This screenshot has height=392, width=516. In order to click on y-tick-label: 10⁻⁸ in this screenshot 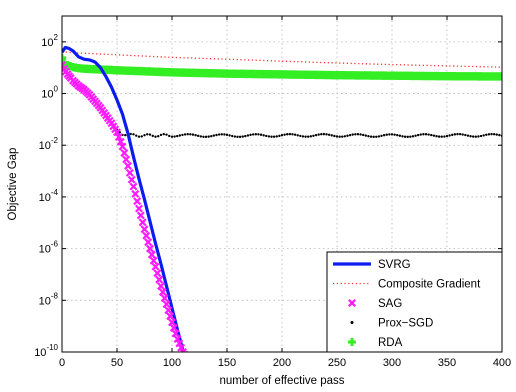, I will do `click(49, 299)`.